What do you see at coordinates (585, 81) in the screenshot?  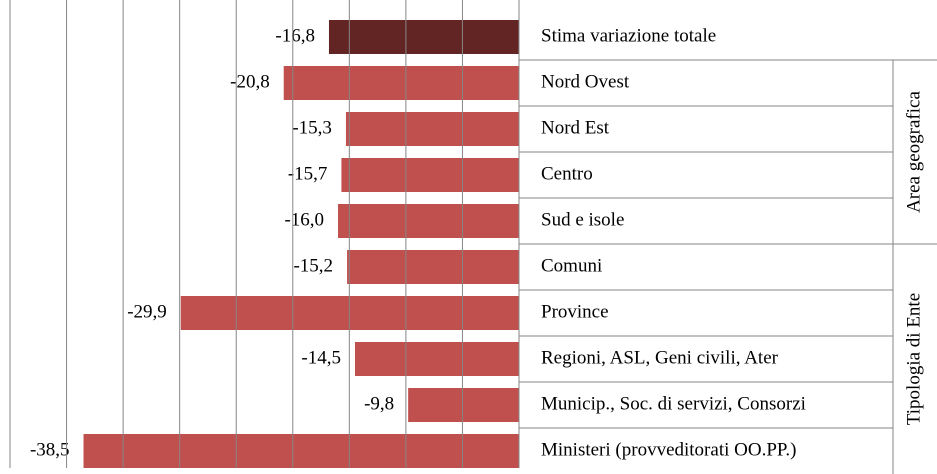 I see `category-label: Nord Ovest` at bounding box center [585, 81].